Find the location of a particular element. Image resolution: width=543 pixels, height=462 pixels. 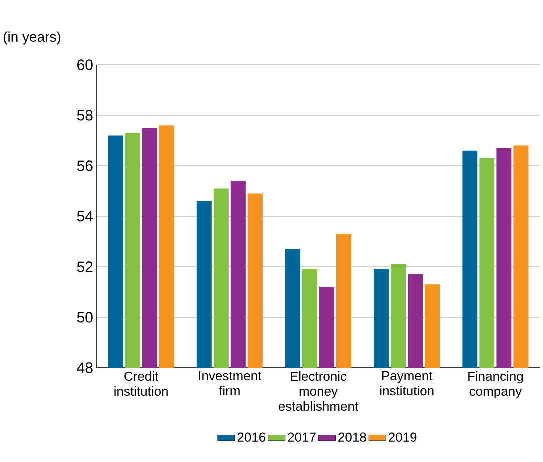

y-tick-label: 52 is located at coordinates (85, 267).